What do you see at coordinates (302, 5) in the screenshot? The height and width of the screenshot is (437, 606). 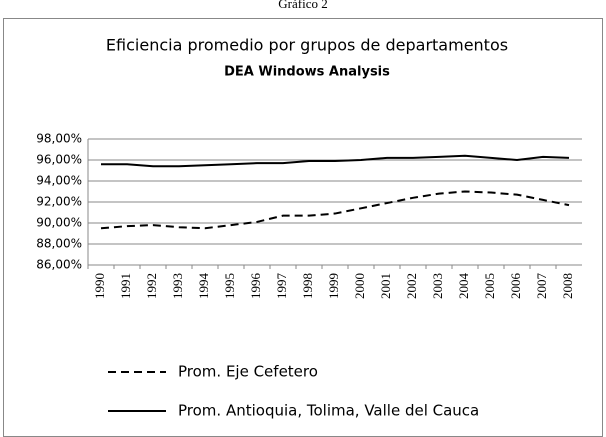 I see `caption: Gráfico 2` at bounding box center [302, 5].